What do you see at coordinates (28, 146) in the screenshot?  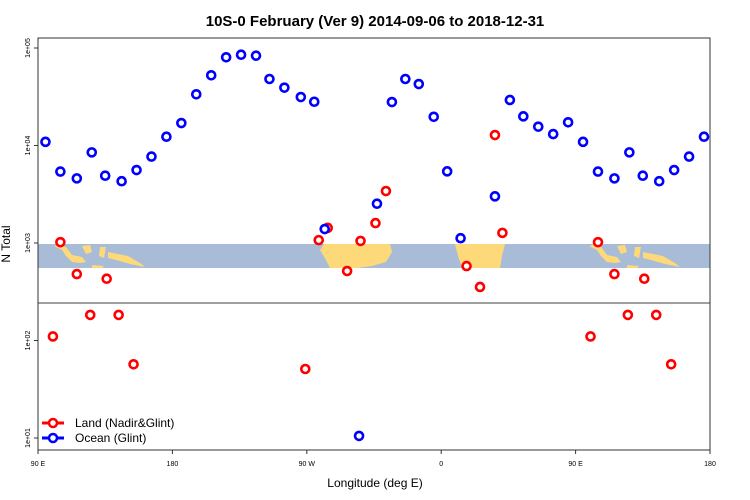 I see `y-tick-label: 1e+04` at bounding box center [28, 146].